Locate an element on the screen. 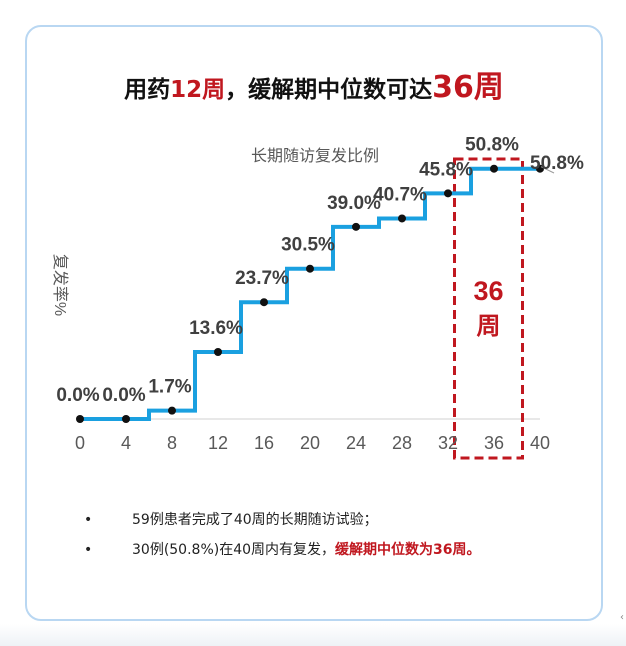 The image size is (626, 646). x-tick-label: 4 is located at coordinates (126, 443).